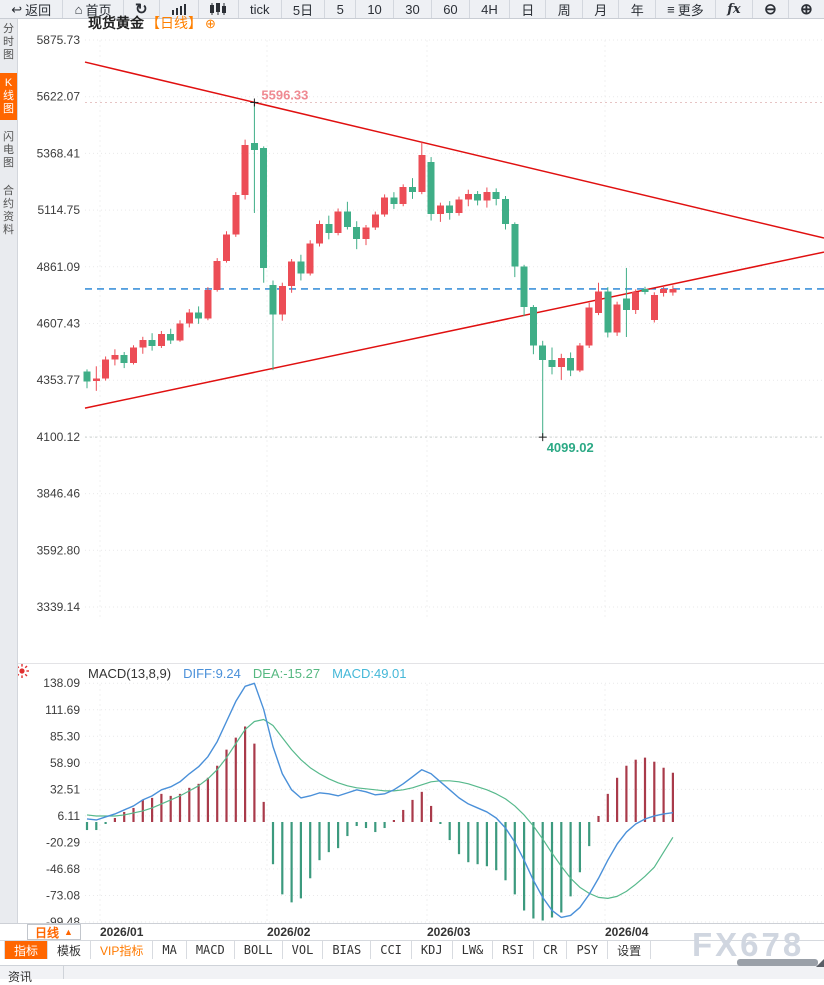 This screenshot has width=824, height=985. I want to click on interval-month-button-label: 月, so click(601, 10).